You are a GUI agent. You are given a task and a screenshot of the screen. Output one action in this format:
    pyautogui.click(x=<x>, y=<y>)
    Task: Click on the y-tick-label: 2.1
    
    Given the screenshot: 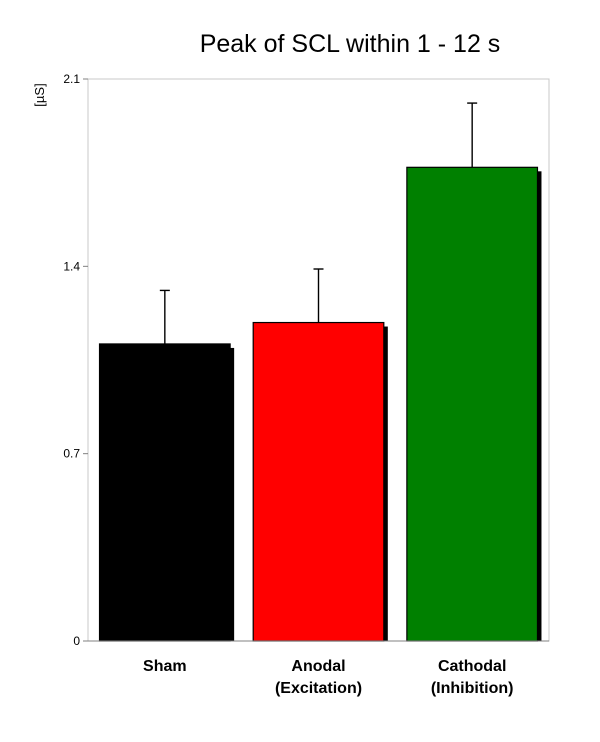 What is the action you would take?
    pyautogui.click(x=71, y=79)
    